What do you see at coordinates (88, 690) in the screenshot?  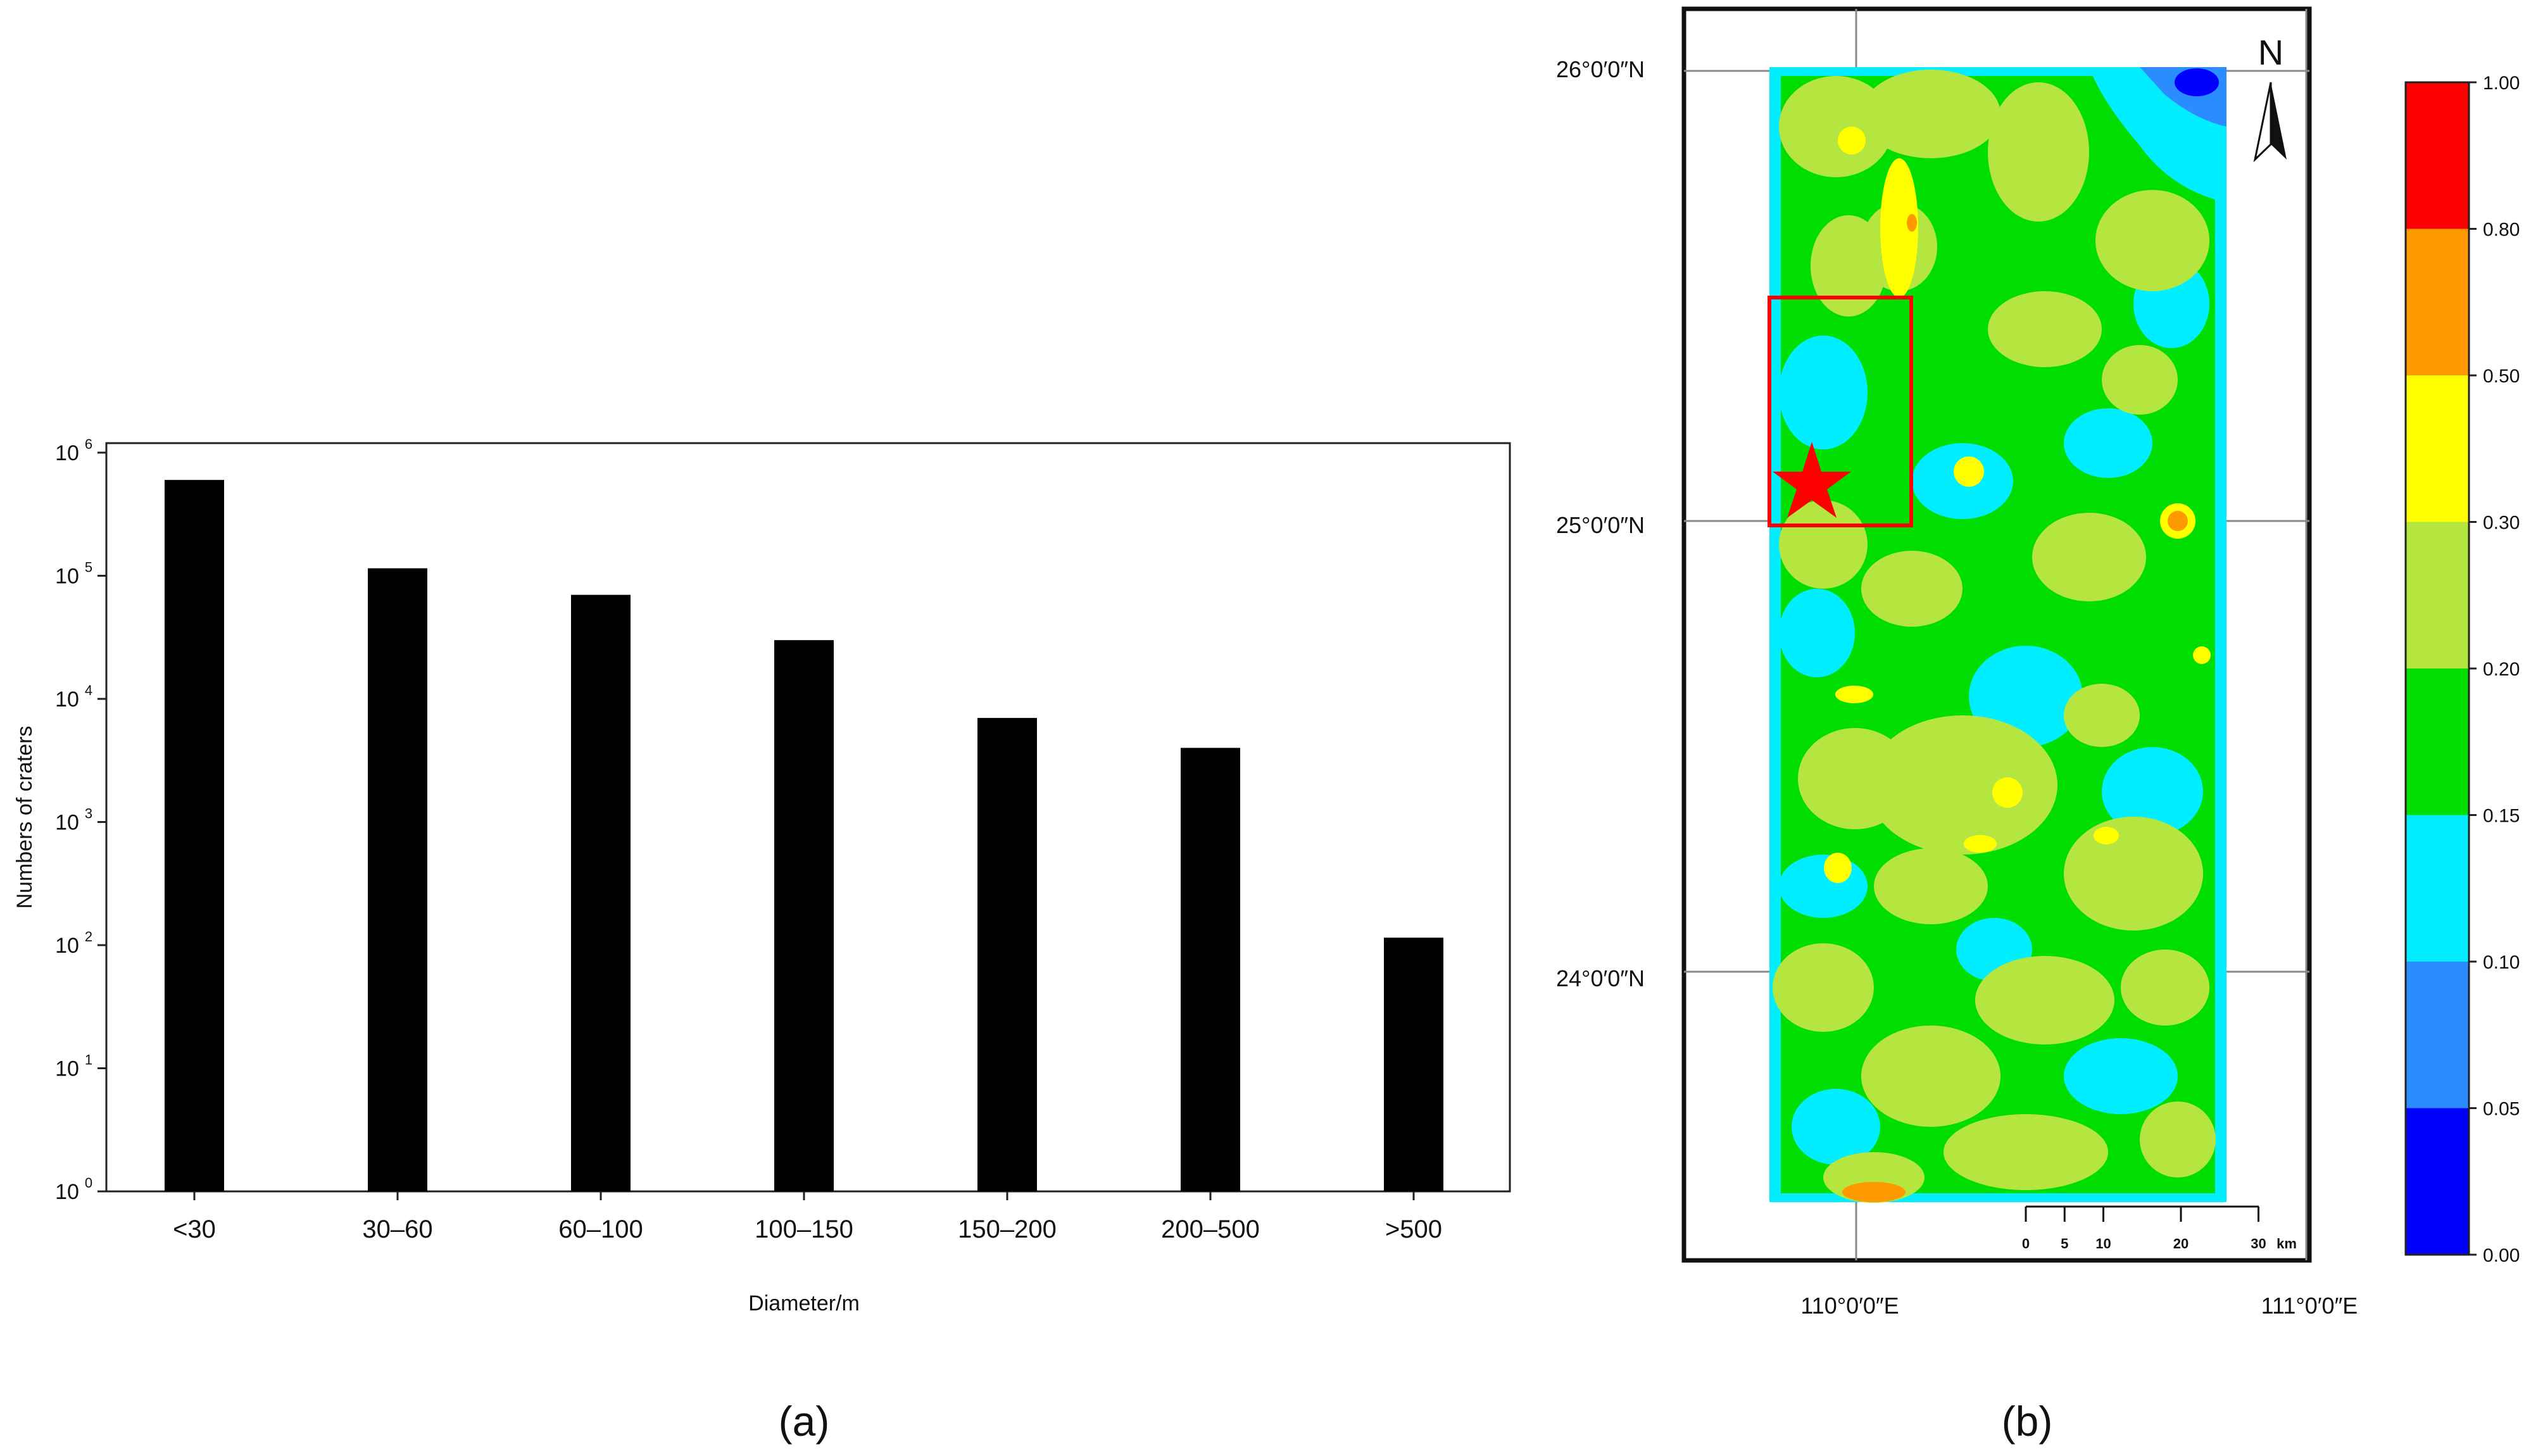 I see `y-tick-exponent: 4` at bounding box center [88, 690].